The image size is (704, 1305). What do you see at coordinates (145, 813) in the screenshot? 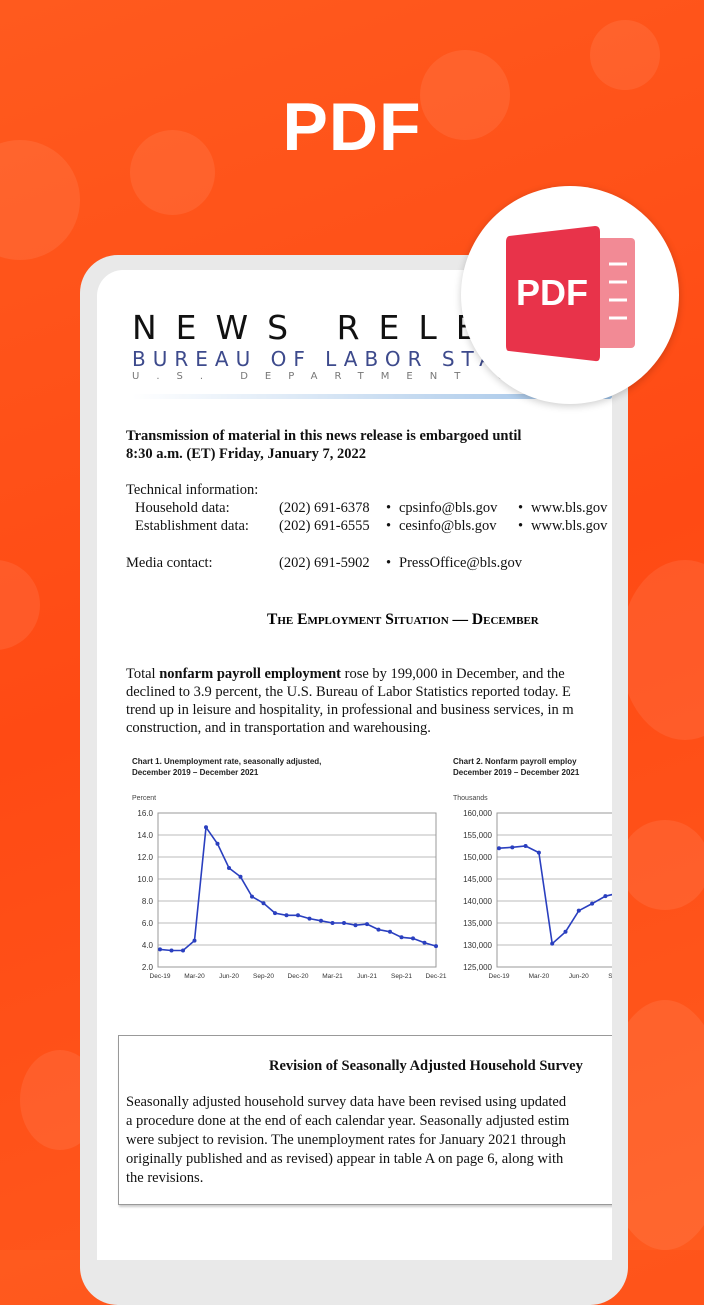
I see `y-tick-label: 16.0` at bounding box center [145, 813].